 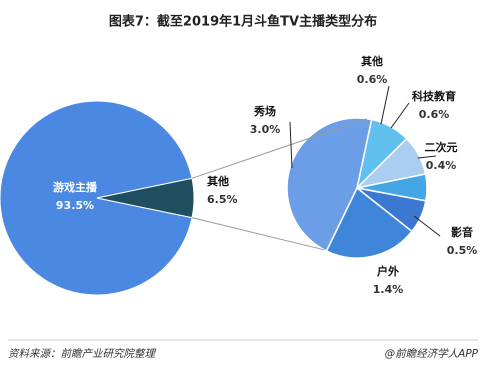 I want to click on slice-label: 影音, so click(x=462, y=232).